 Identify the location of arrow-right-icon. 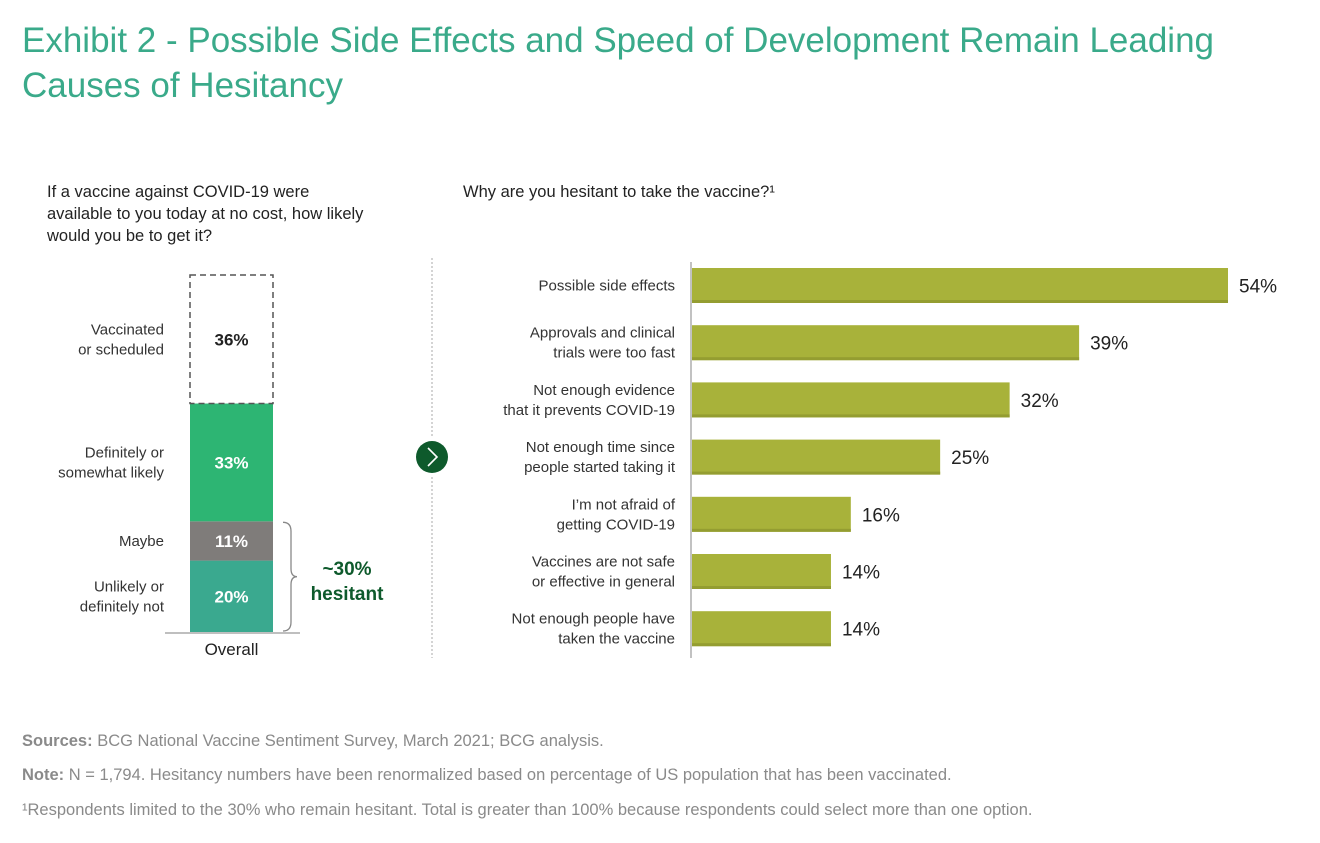
(432, 457).